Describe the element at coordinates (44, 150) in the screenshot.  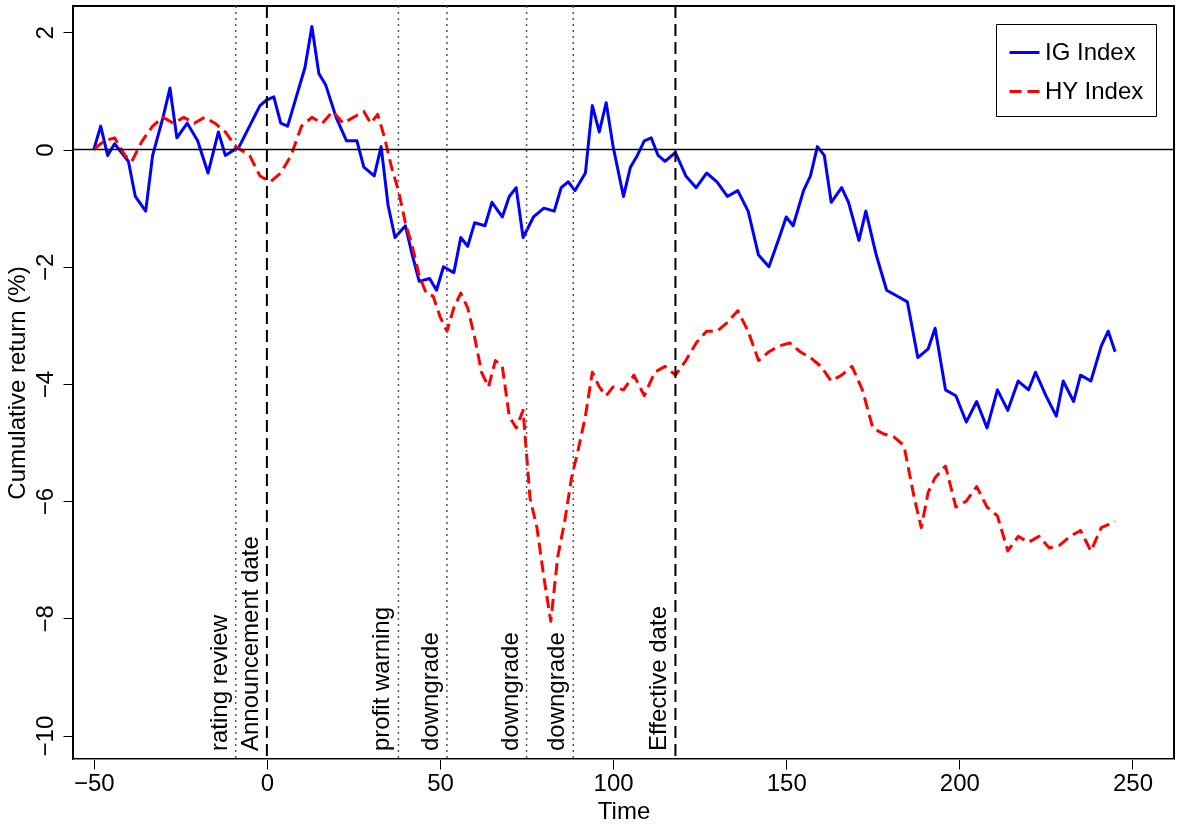
I see `y-tick-label: 0` at that location.